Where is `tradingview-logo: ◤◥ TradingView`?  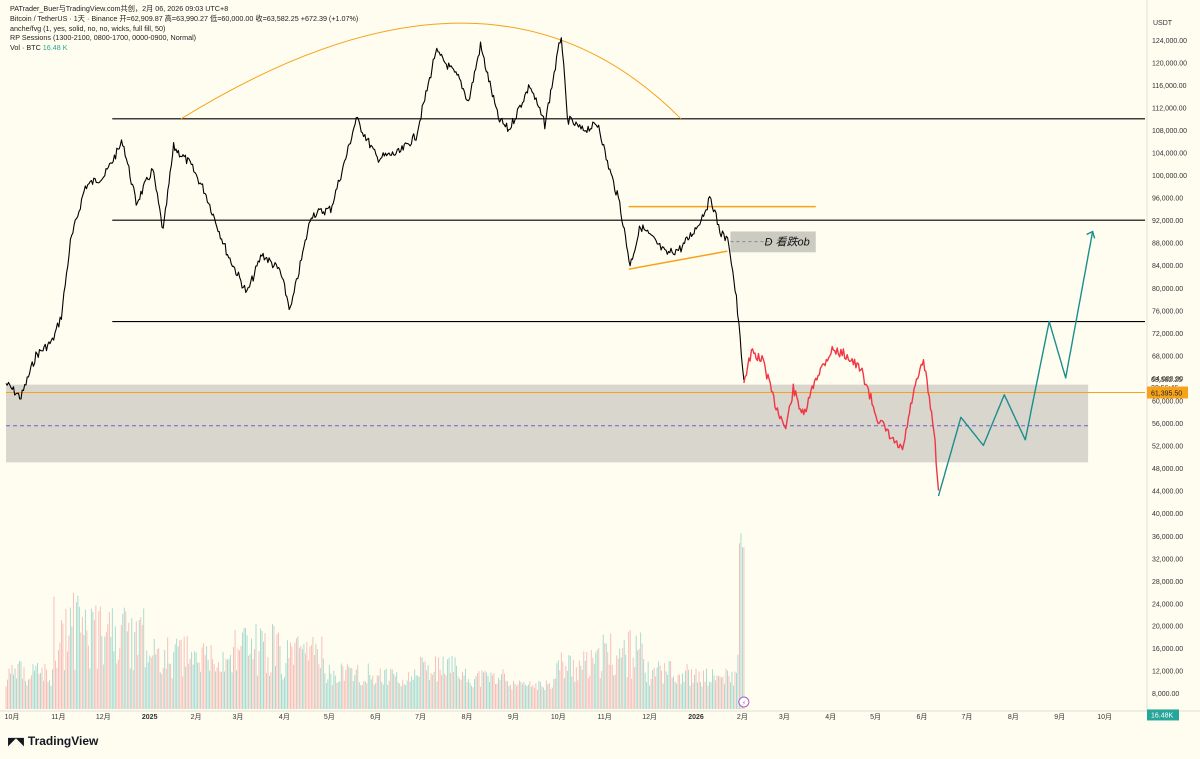 tradingview-logo: ◤◥ TradingView is located at coordinates (53, 741).